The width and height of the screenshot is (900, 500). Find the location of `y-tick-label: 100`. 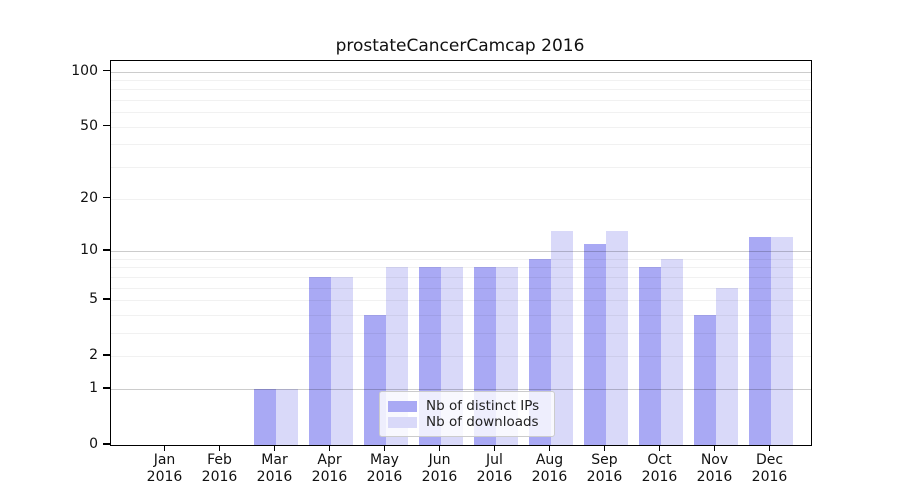

y-tick-label: 100 is located at coordinates (84, 70).